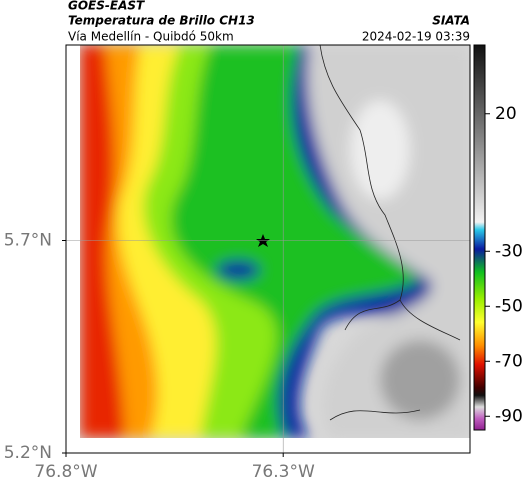  What do you see at coordinates (479, 237) in the screenshot?
I see `colorbar` at bounding box center [479, 237].